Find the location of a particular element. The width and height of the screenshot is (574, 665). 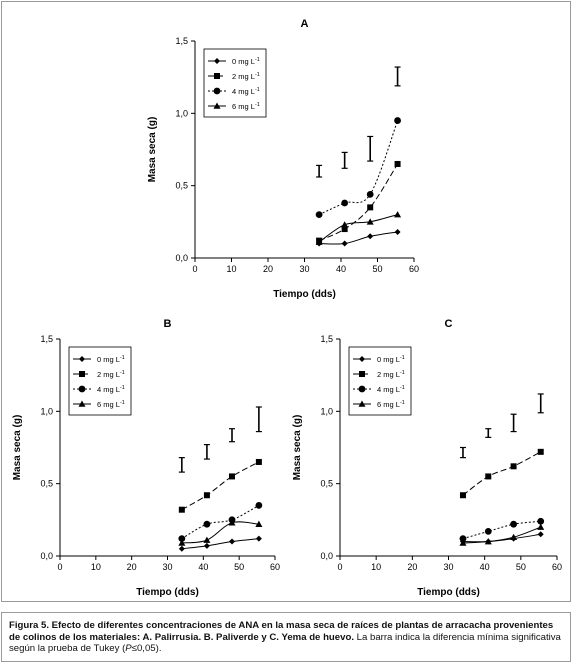

x-axis-label: Tiempo (dds) is located at coordinates (304, 294).